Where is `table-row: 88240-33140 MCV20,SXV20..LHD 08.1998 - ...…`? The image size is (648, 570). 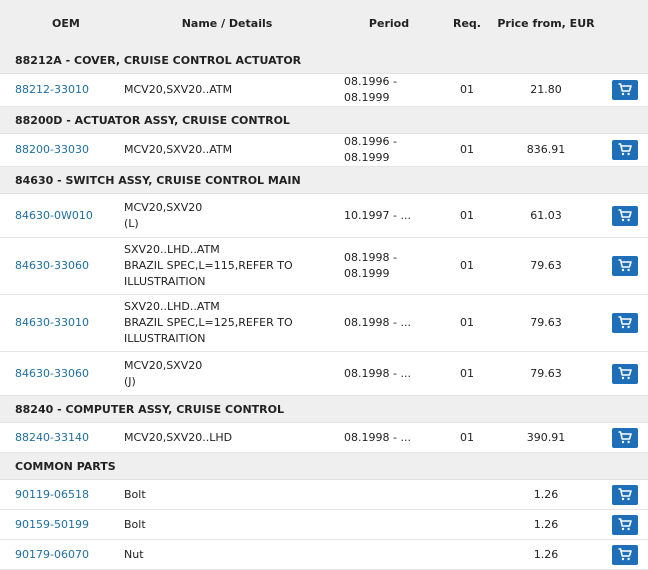 table-row: 88240-33140 MCV20,SXV20..LHD 08.1998 - ...… is located at coordinates (324, 437).